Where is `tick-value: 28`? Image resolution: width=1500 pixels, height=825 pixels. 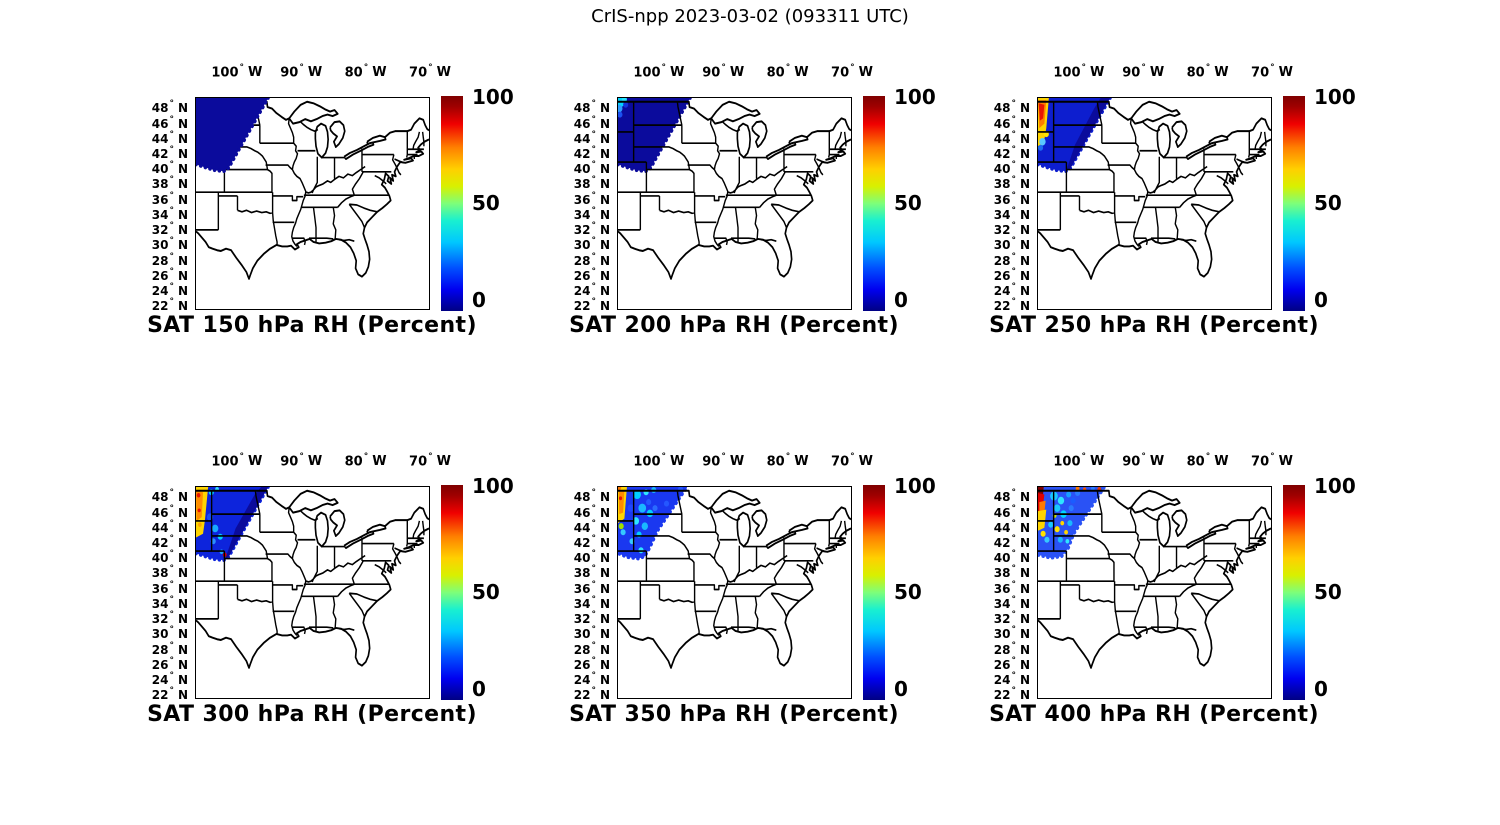
tick-value: 28 is located at coordinates (1002, 260).